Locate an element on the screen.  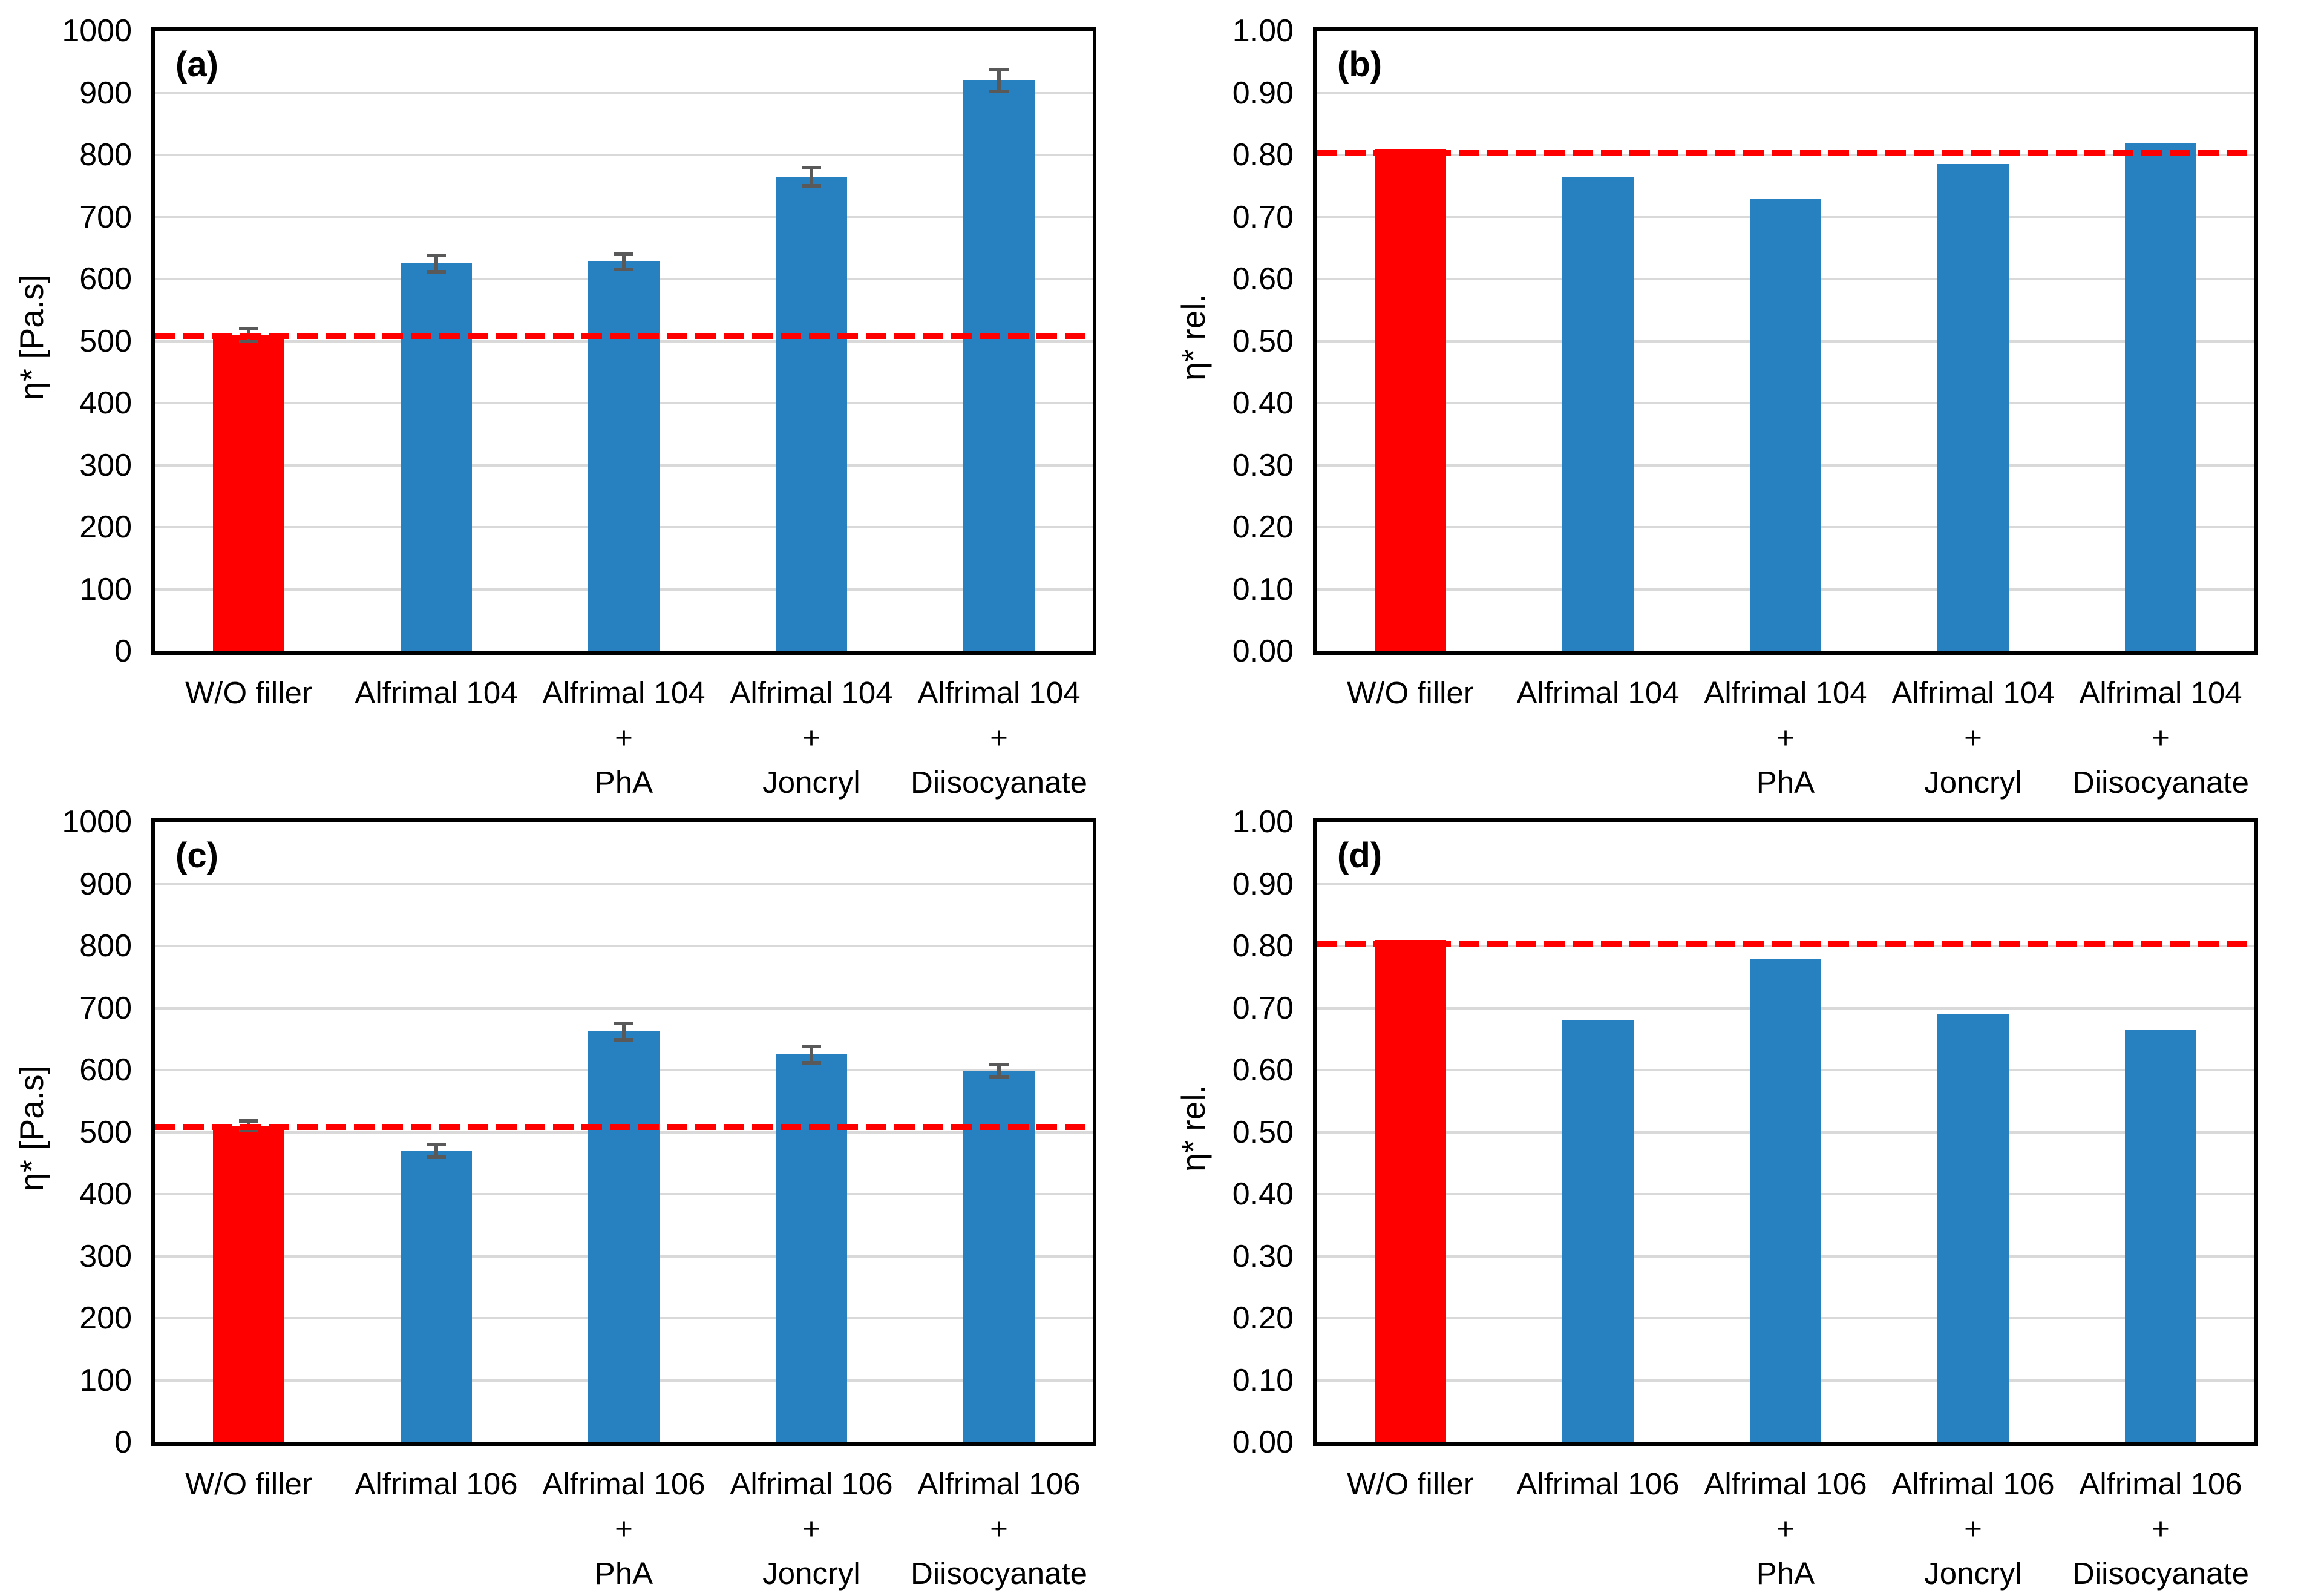
x-tick-label: Alfrimal 106 + Diisocyanate is located at coordinates (2160, 1528).